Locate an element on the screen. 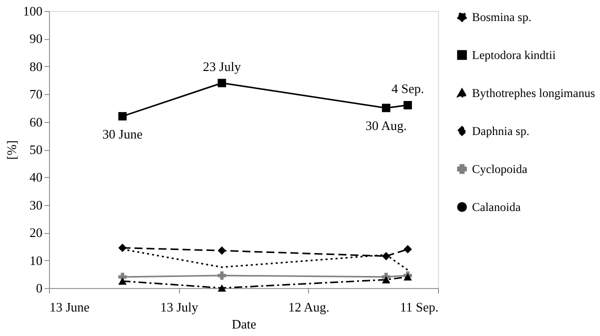 The width and height of the screenshot is (600, 336). legend-label: Bosmina sp. is located at coordinates (502, 17).